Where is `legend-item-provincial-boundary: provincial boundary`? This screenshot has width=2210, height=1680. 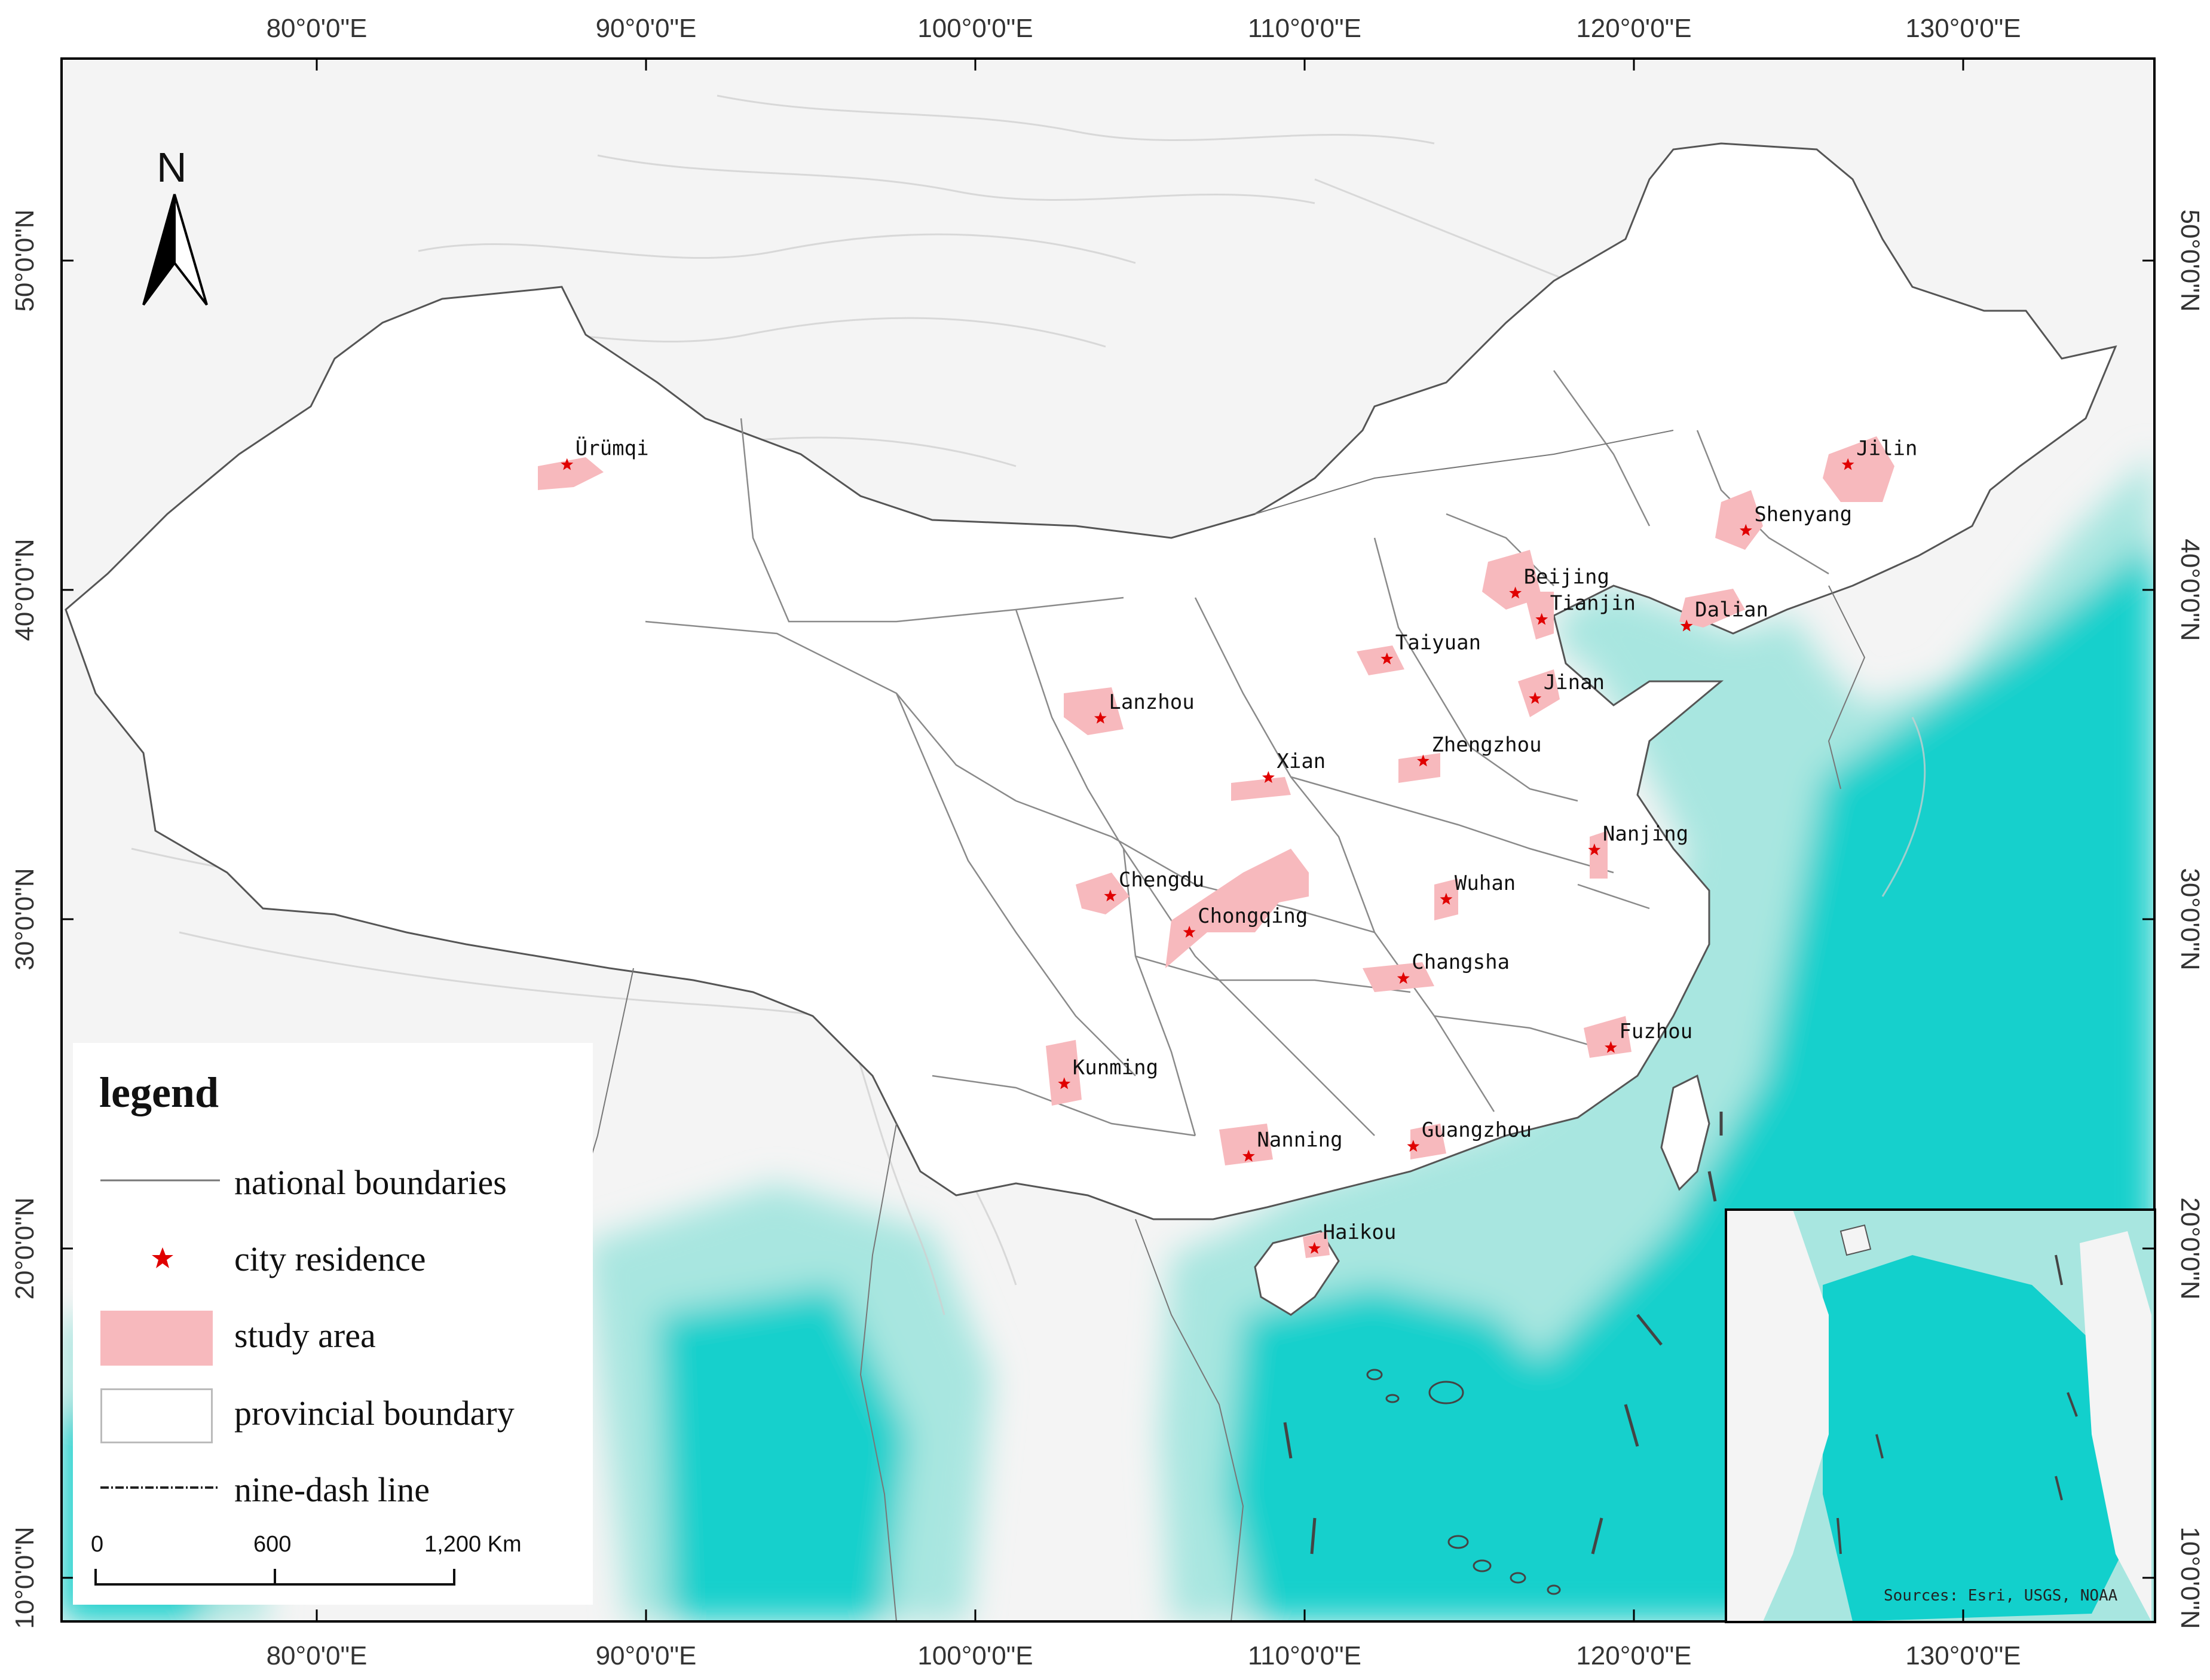
legend-item-provincial-boundary: provincial boundary is located at coordinates (333, 1414).